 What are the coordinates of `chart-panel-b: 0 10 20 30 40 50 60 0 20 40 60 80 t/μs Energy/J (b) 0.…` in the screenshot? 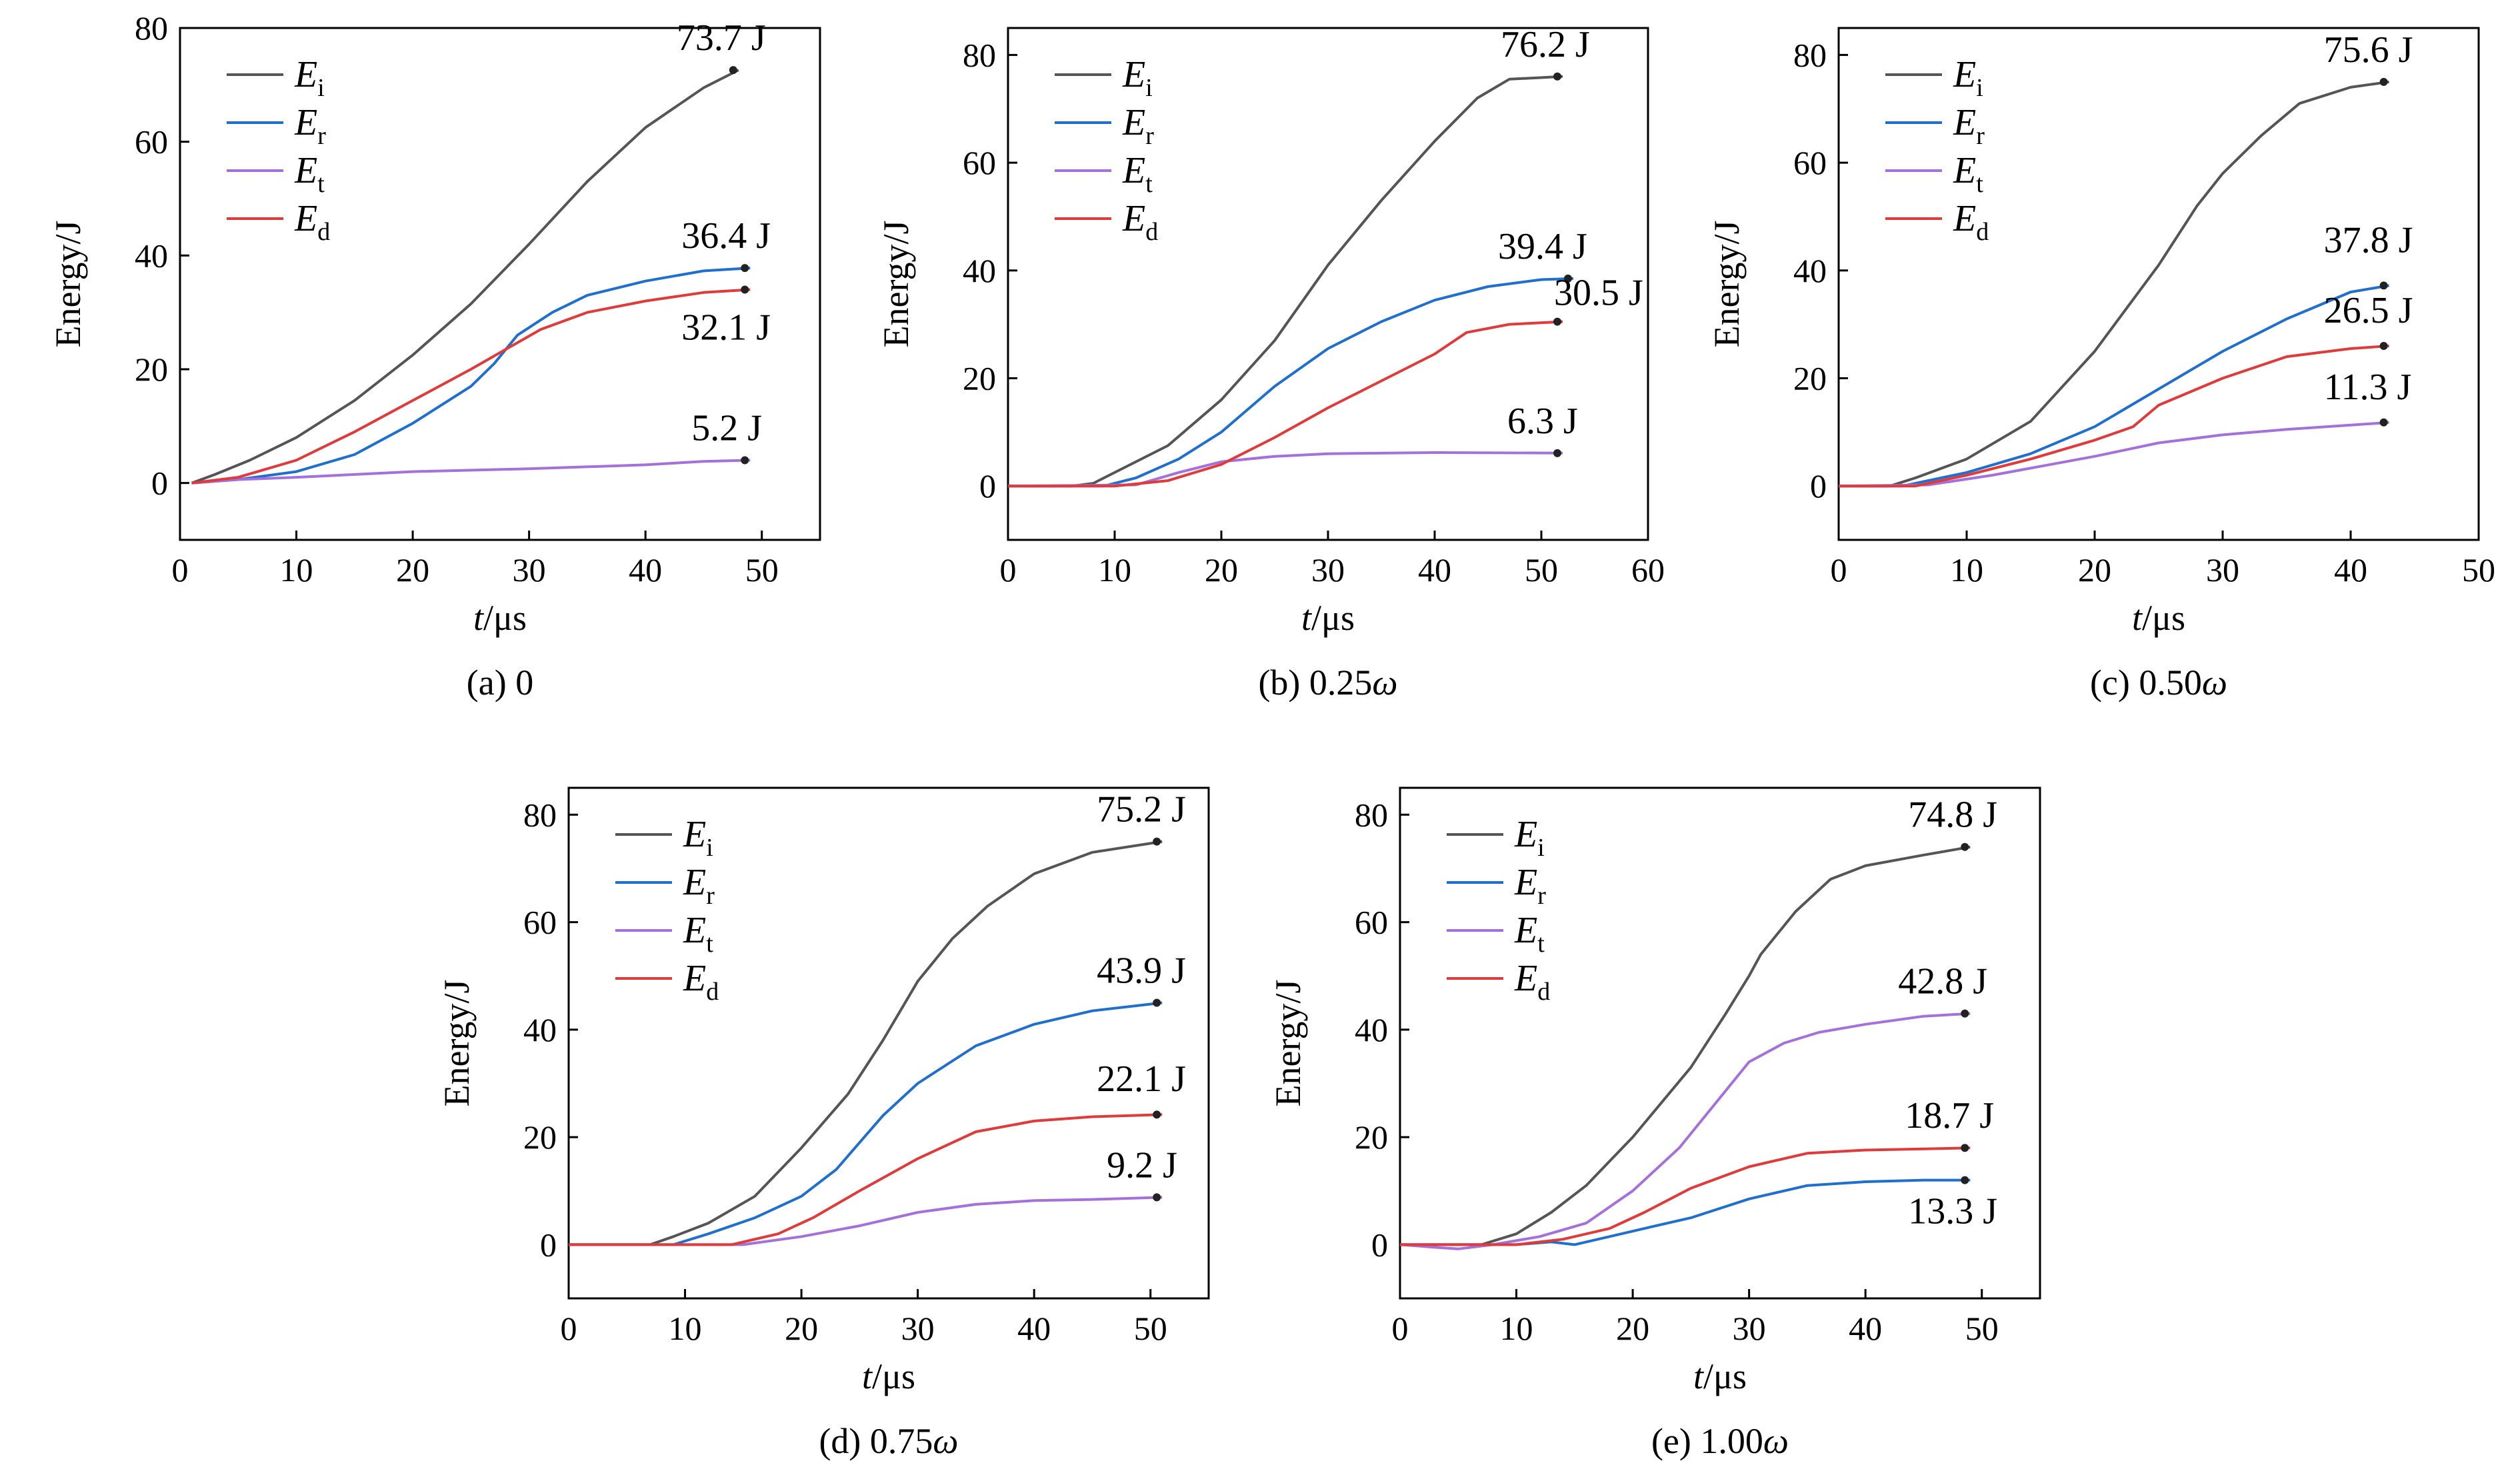 It's located at (1270, 363).